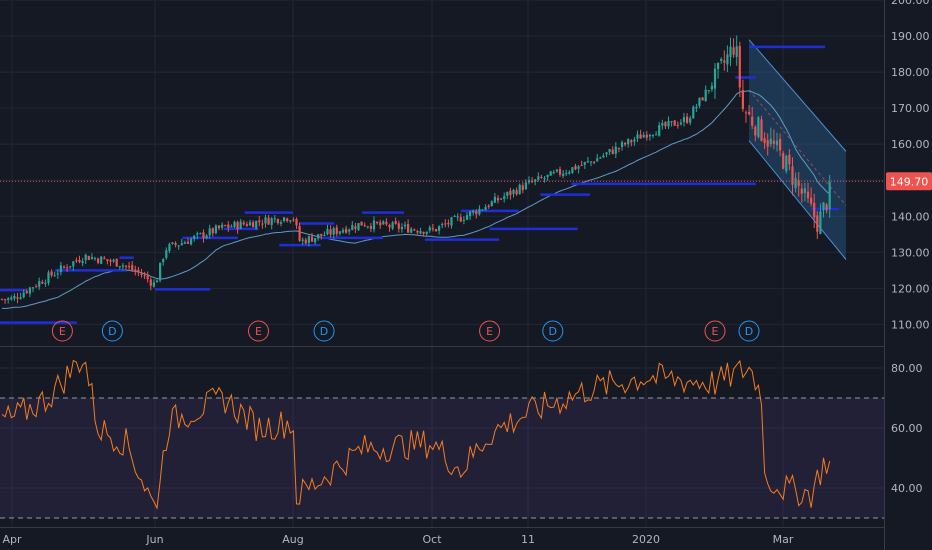  I want to click on dividend-label: D, so click(112, 331).